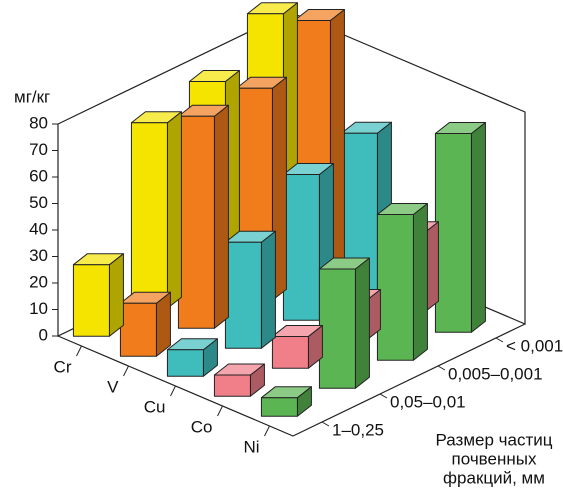  What do you see at coordinates (358, 429) in the screenshot?
I see `category-label: 1–0,25` at bounding box center [358, 429].